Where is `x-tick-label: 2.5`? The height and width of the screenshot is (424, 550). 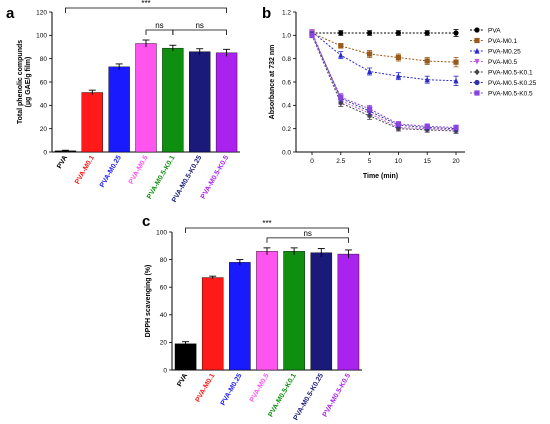
x-tick-label: 2.5 is located at coordinates (340, 161).